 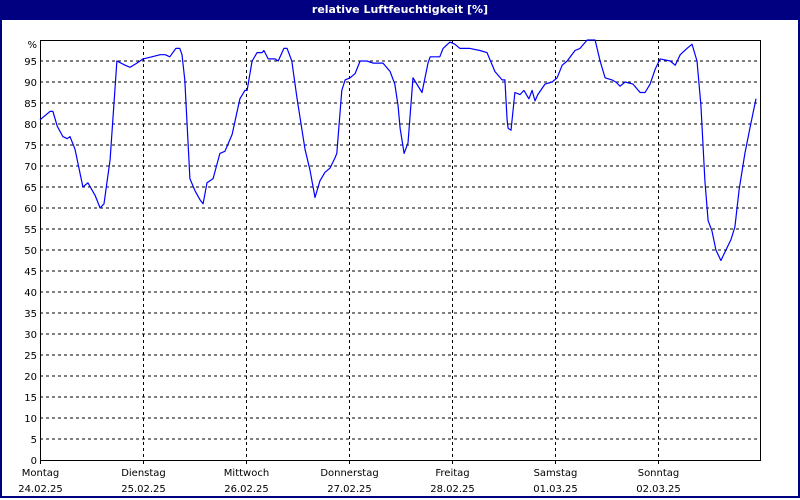 I want to click on y-tick-label: 95, so click(x=30, y=62).